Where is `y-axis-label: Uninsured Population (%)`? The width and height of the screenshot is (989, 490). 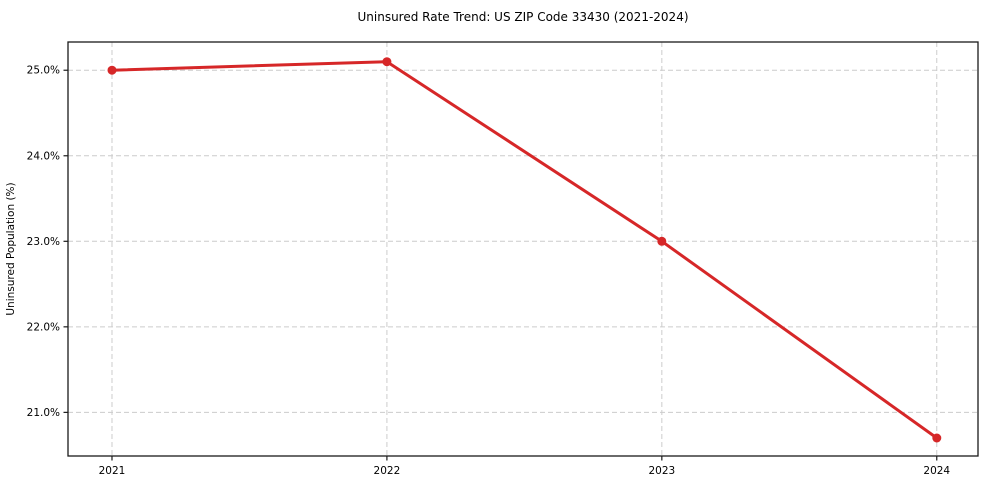
y-axis-label: Uninsured Population (%) is located at coordinates (11, 248).